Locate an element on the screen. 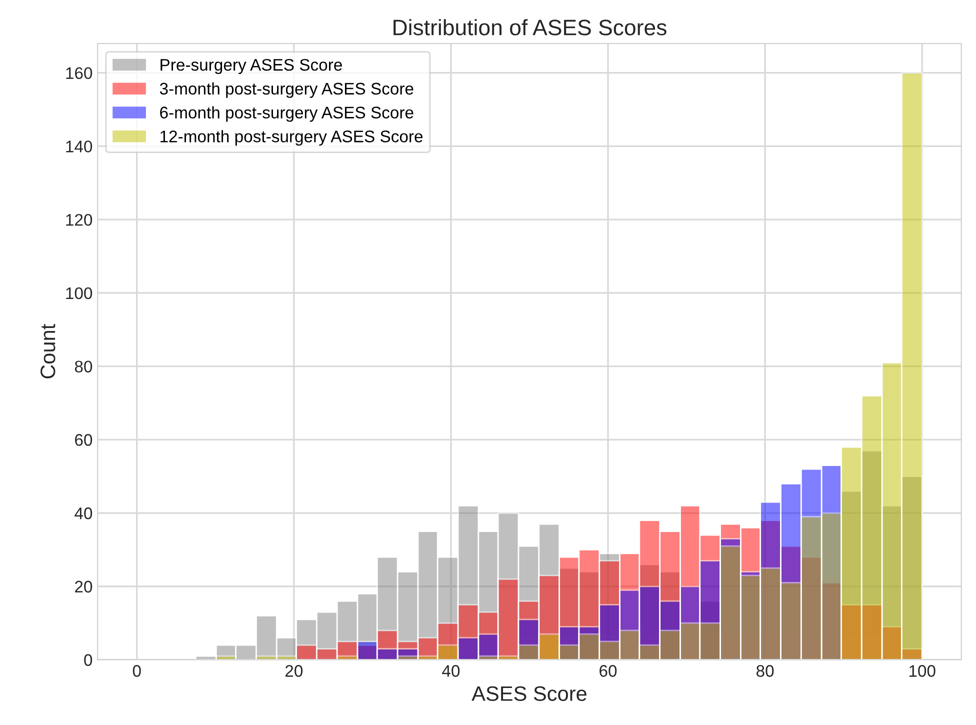 Image resolution: width=976 pixels, height=725 pixels. x-tick-label: 40 is located at coordinates (451, 671).